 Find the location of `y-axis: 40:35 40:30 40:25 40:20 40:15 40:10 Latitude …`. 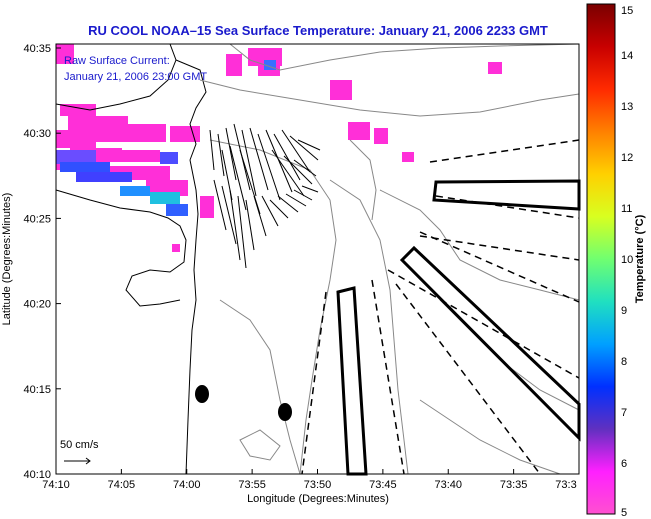

y-axis: 40:35 40:30 40:25 40:20 40:15 40:10 Latitude … is located at coordinates (31, 262).